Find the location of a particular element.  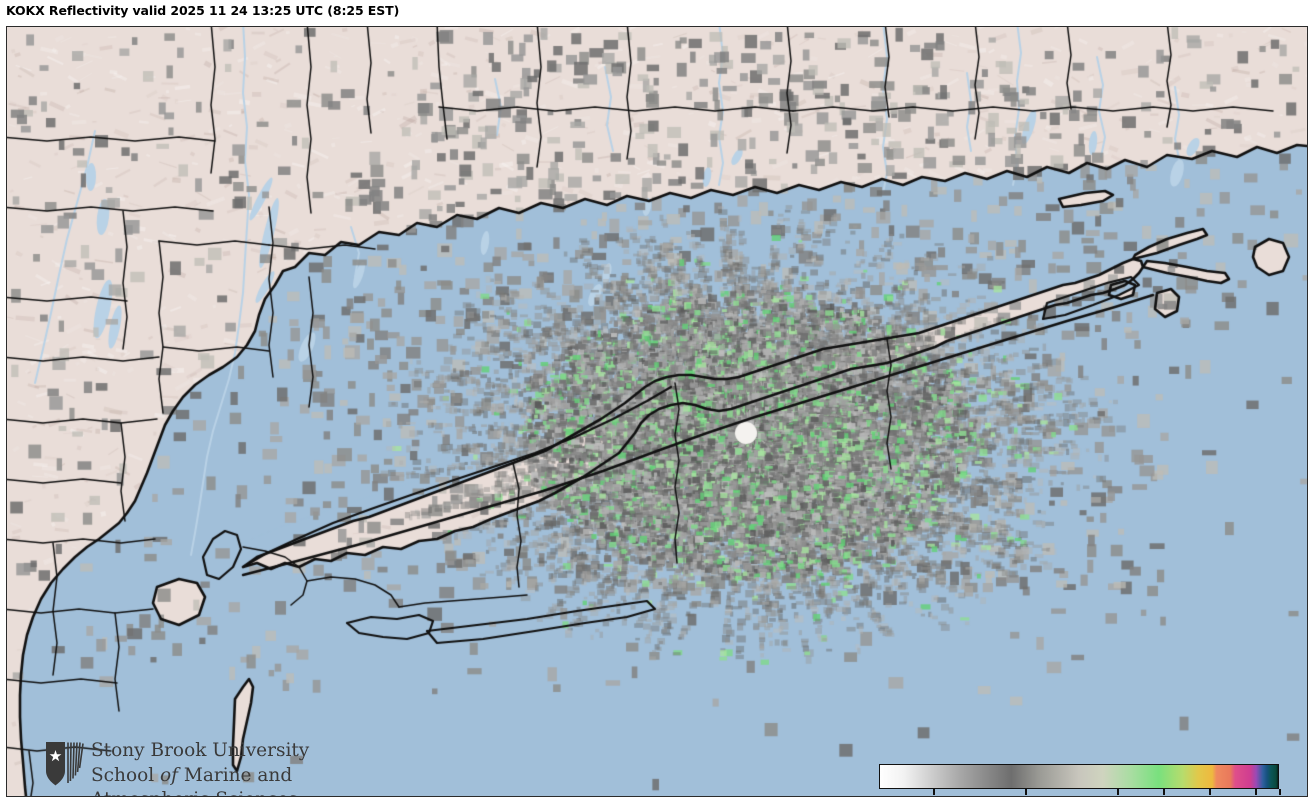

colorbar-tick-label: 60 is located at coordinates (1209, 795).